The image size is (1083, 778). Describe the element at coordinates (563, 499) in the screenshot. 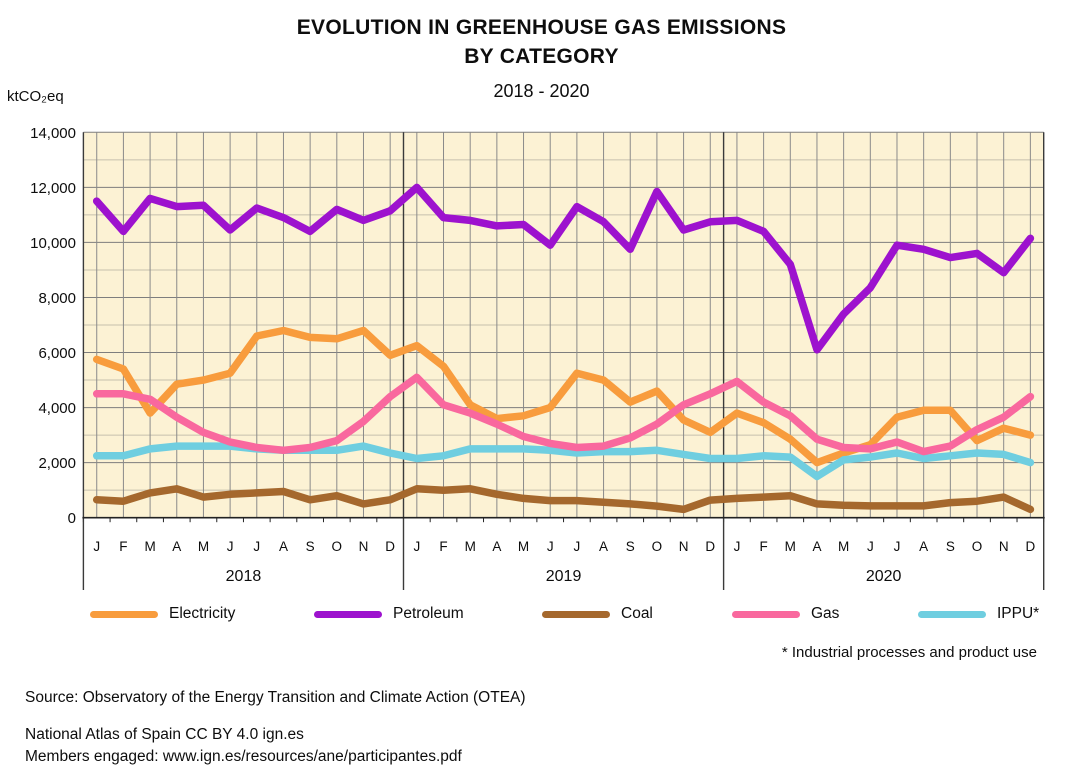

I see `series-coal-line` at that location.